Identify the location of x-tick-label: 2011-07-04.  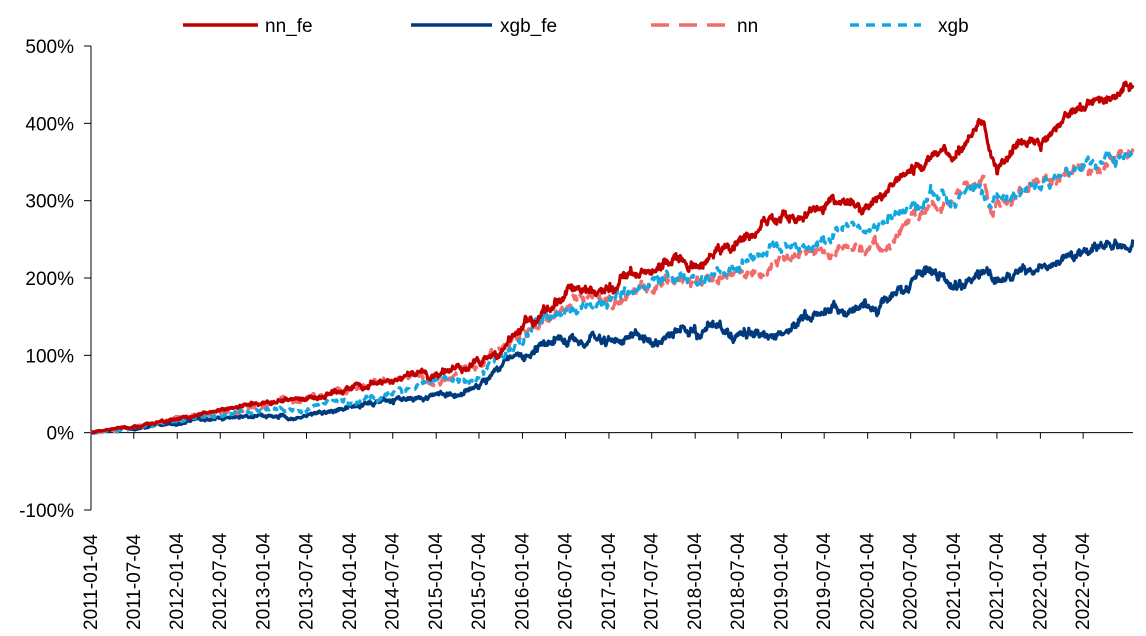
(134, 582).